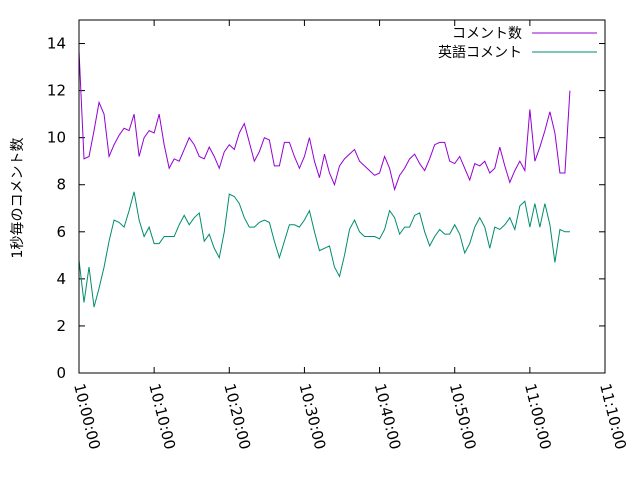  What do you see at coordinates (61, 232) in the screenshot?
I see `y-tick-label: 6` at bounding box center [61, 232].